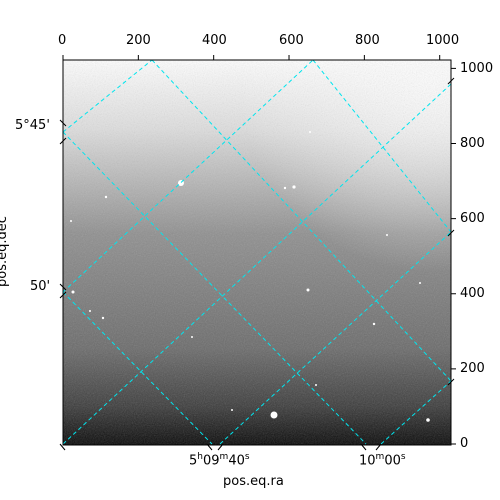  I want to click on top-tick-1000: 1000, so click(443, 40).